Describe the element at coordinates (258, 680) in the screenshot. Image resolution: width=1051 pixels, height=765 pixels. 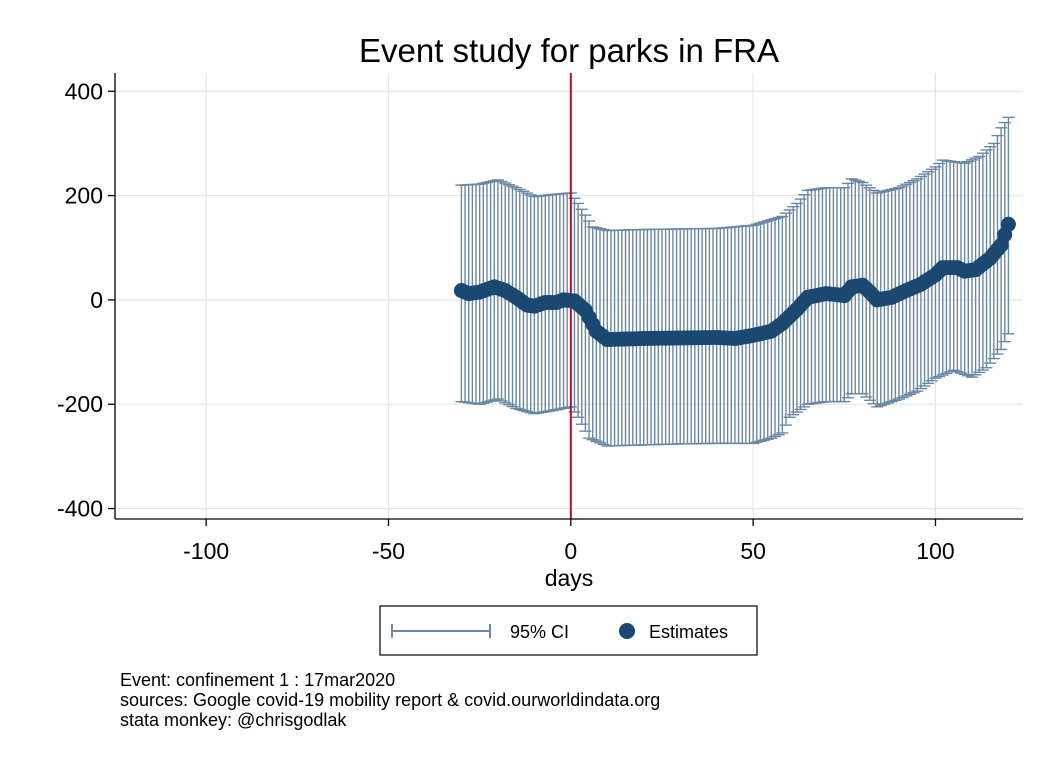
I see `note-event: Event: confinement 1 : 17mar2020` at that location.